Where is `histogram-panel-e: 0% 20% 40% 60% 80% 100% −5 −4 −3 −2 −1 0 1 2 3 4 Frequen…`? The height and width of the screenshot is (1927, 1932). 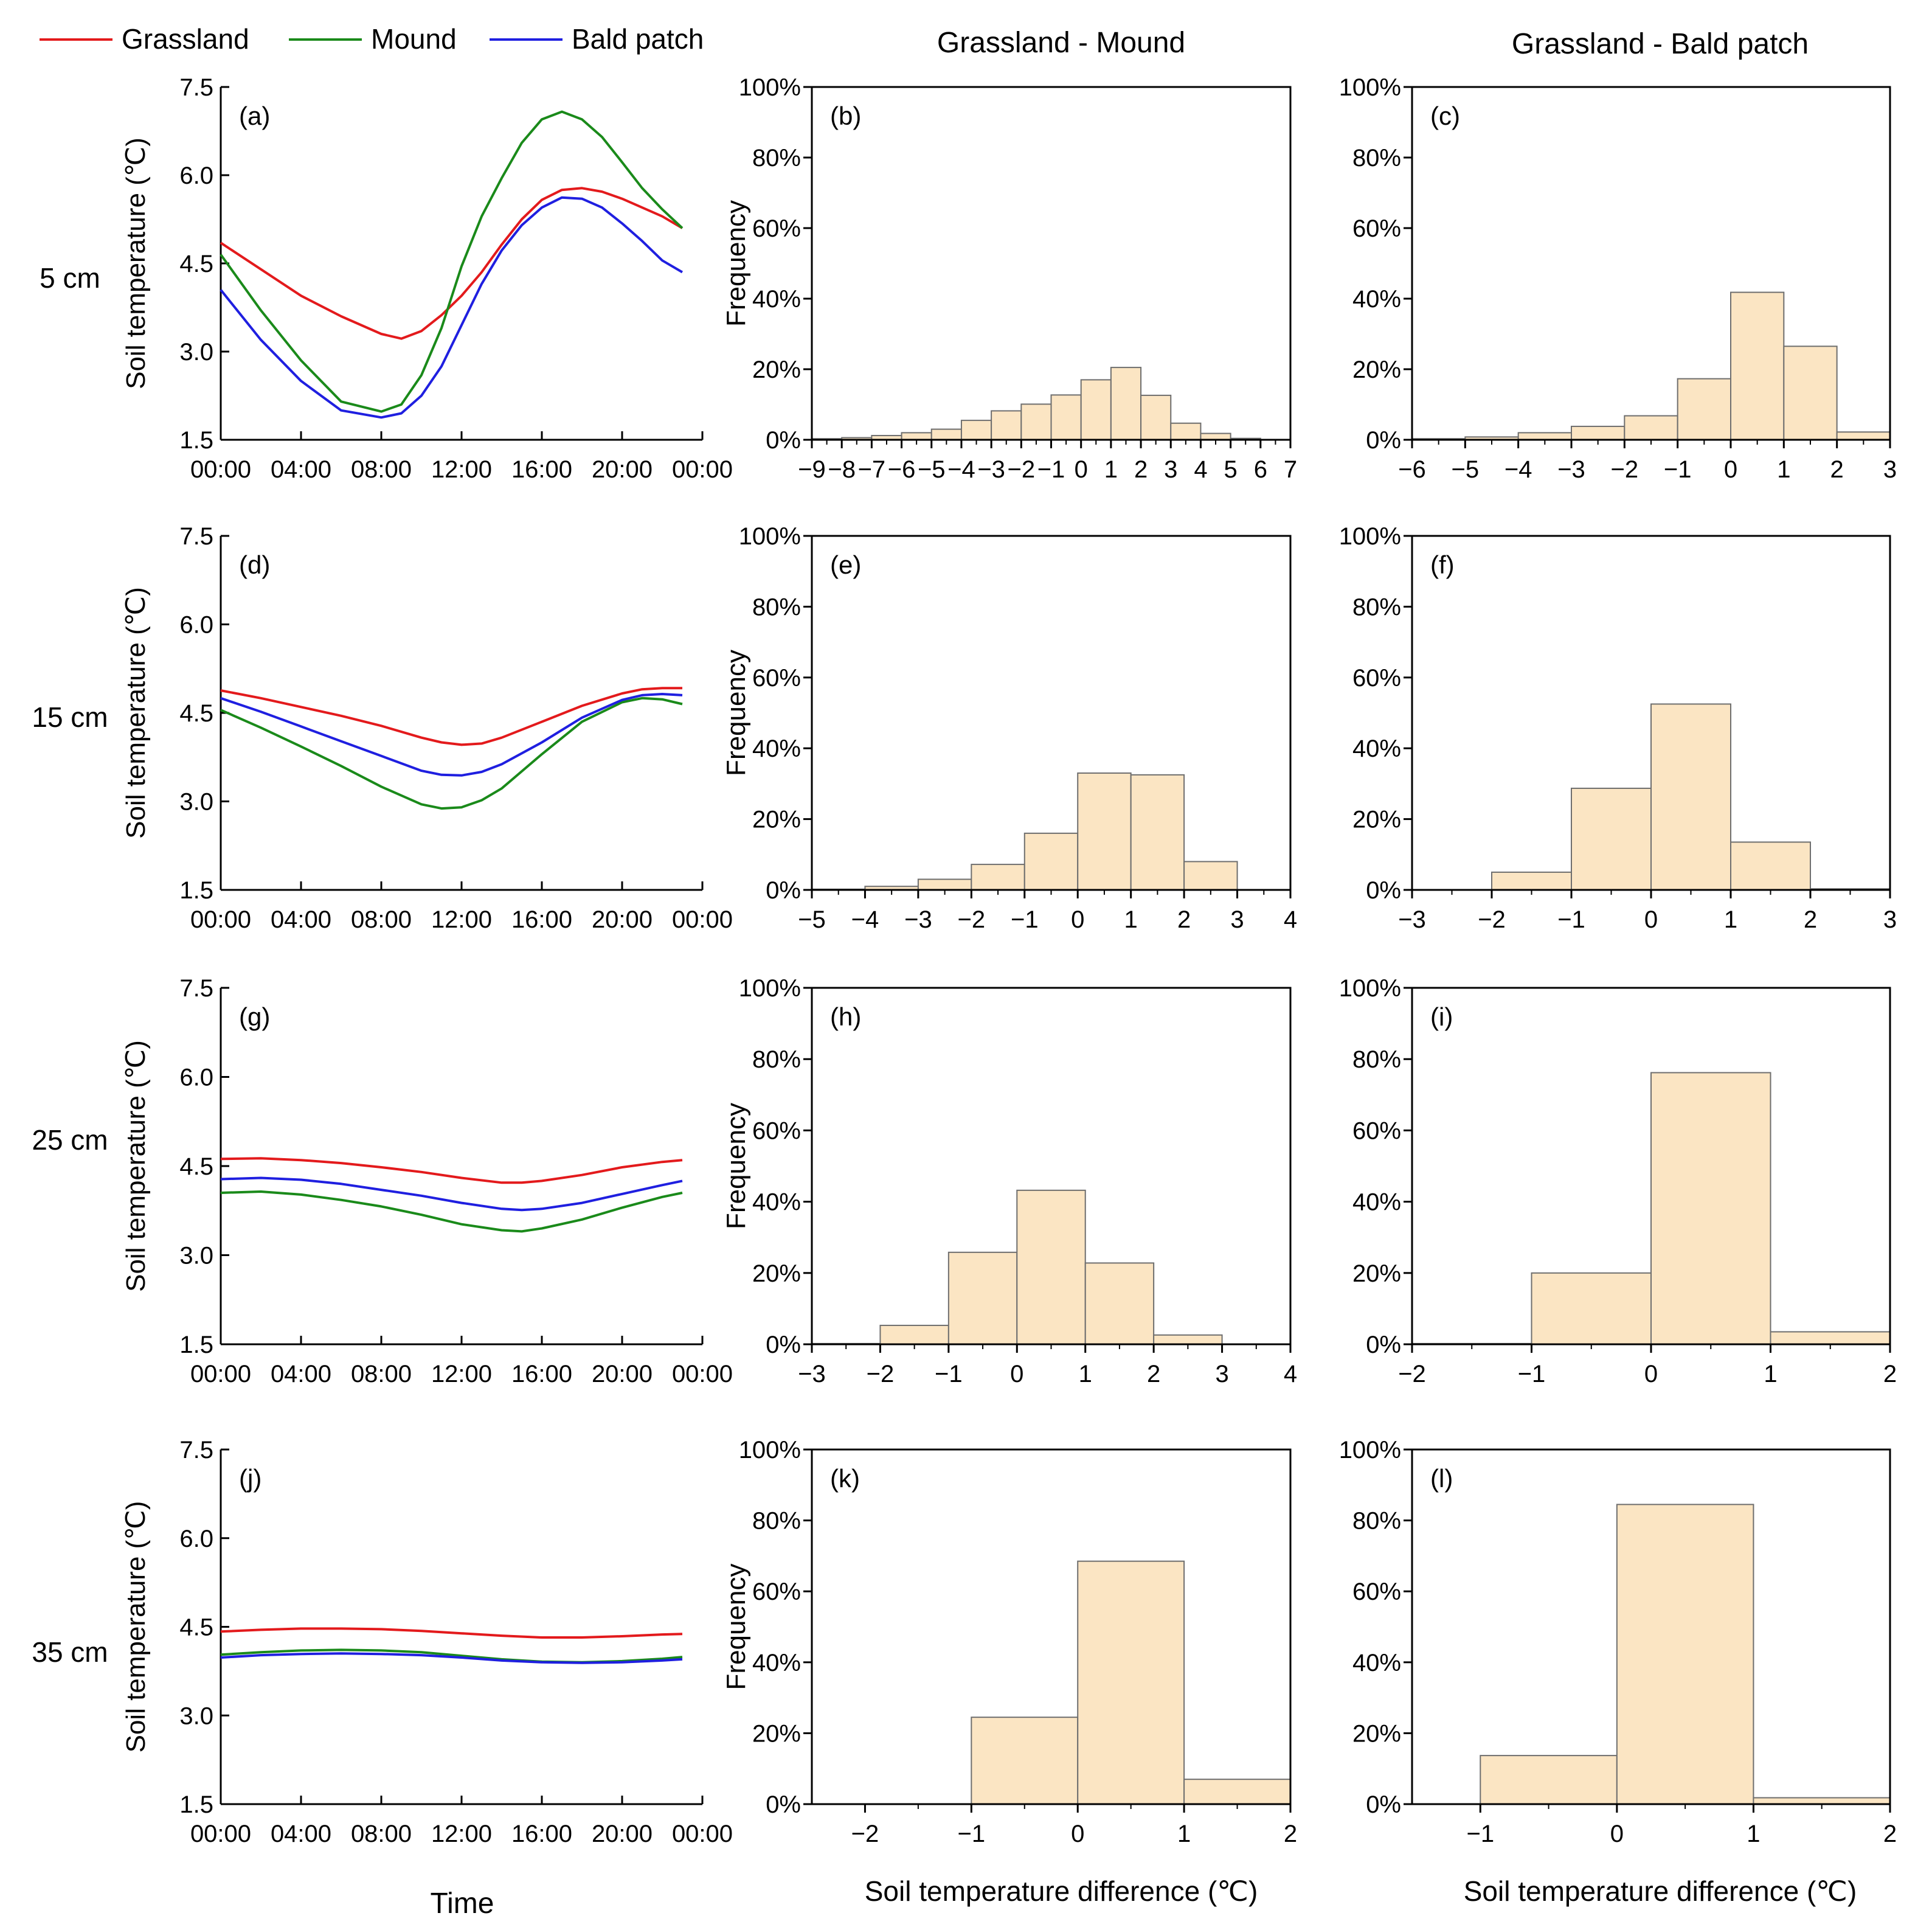
histogram-panel-e: 0% 20% 40% 60% 80% 100% −5 −4 −3 −2 −1 0 1 2 3 4 Frequen… is located at coordinates (1009, 728).